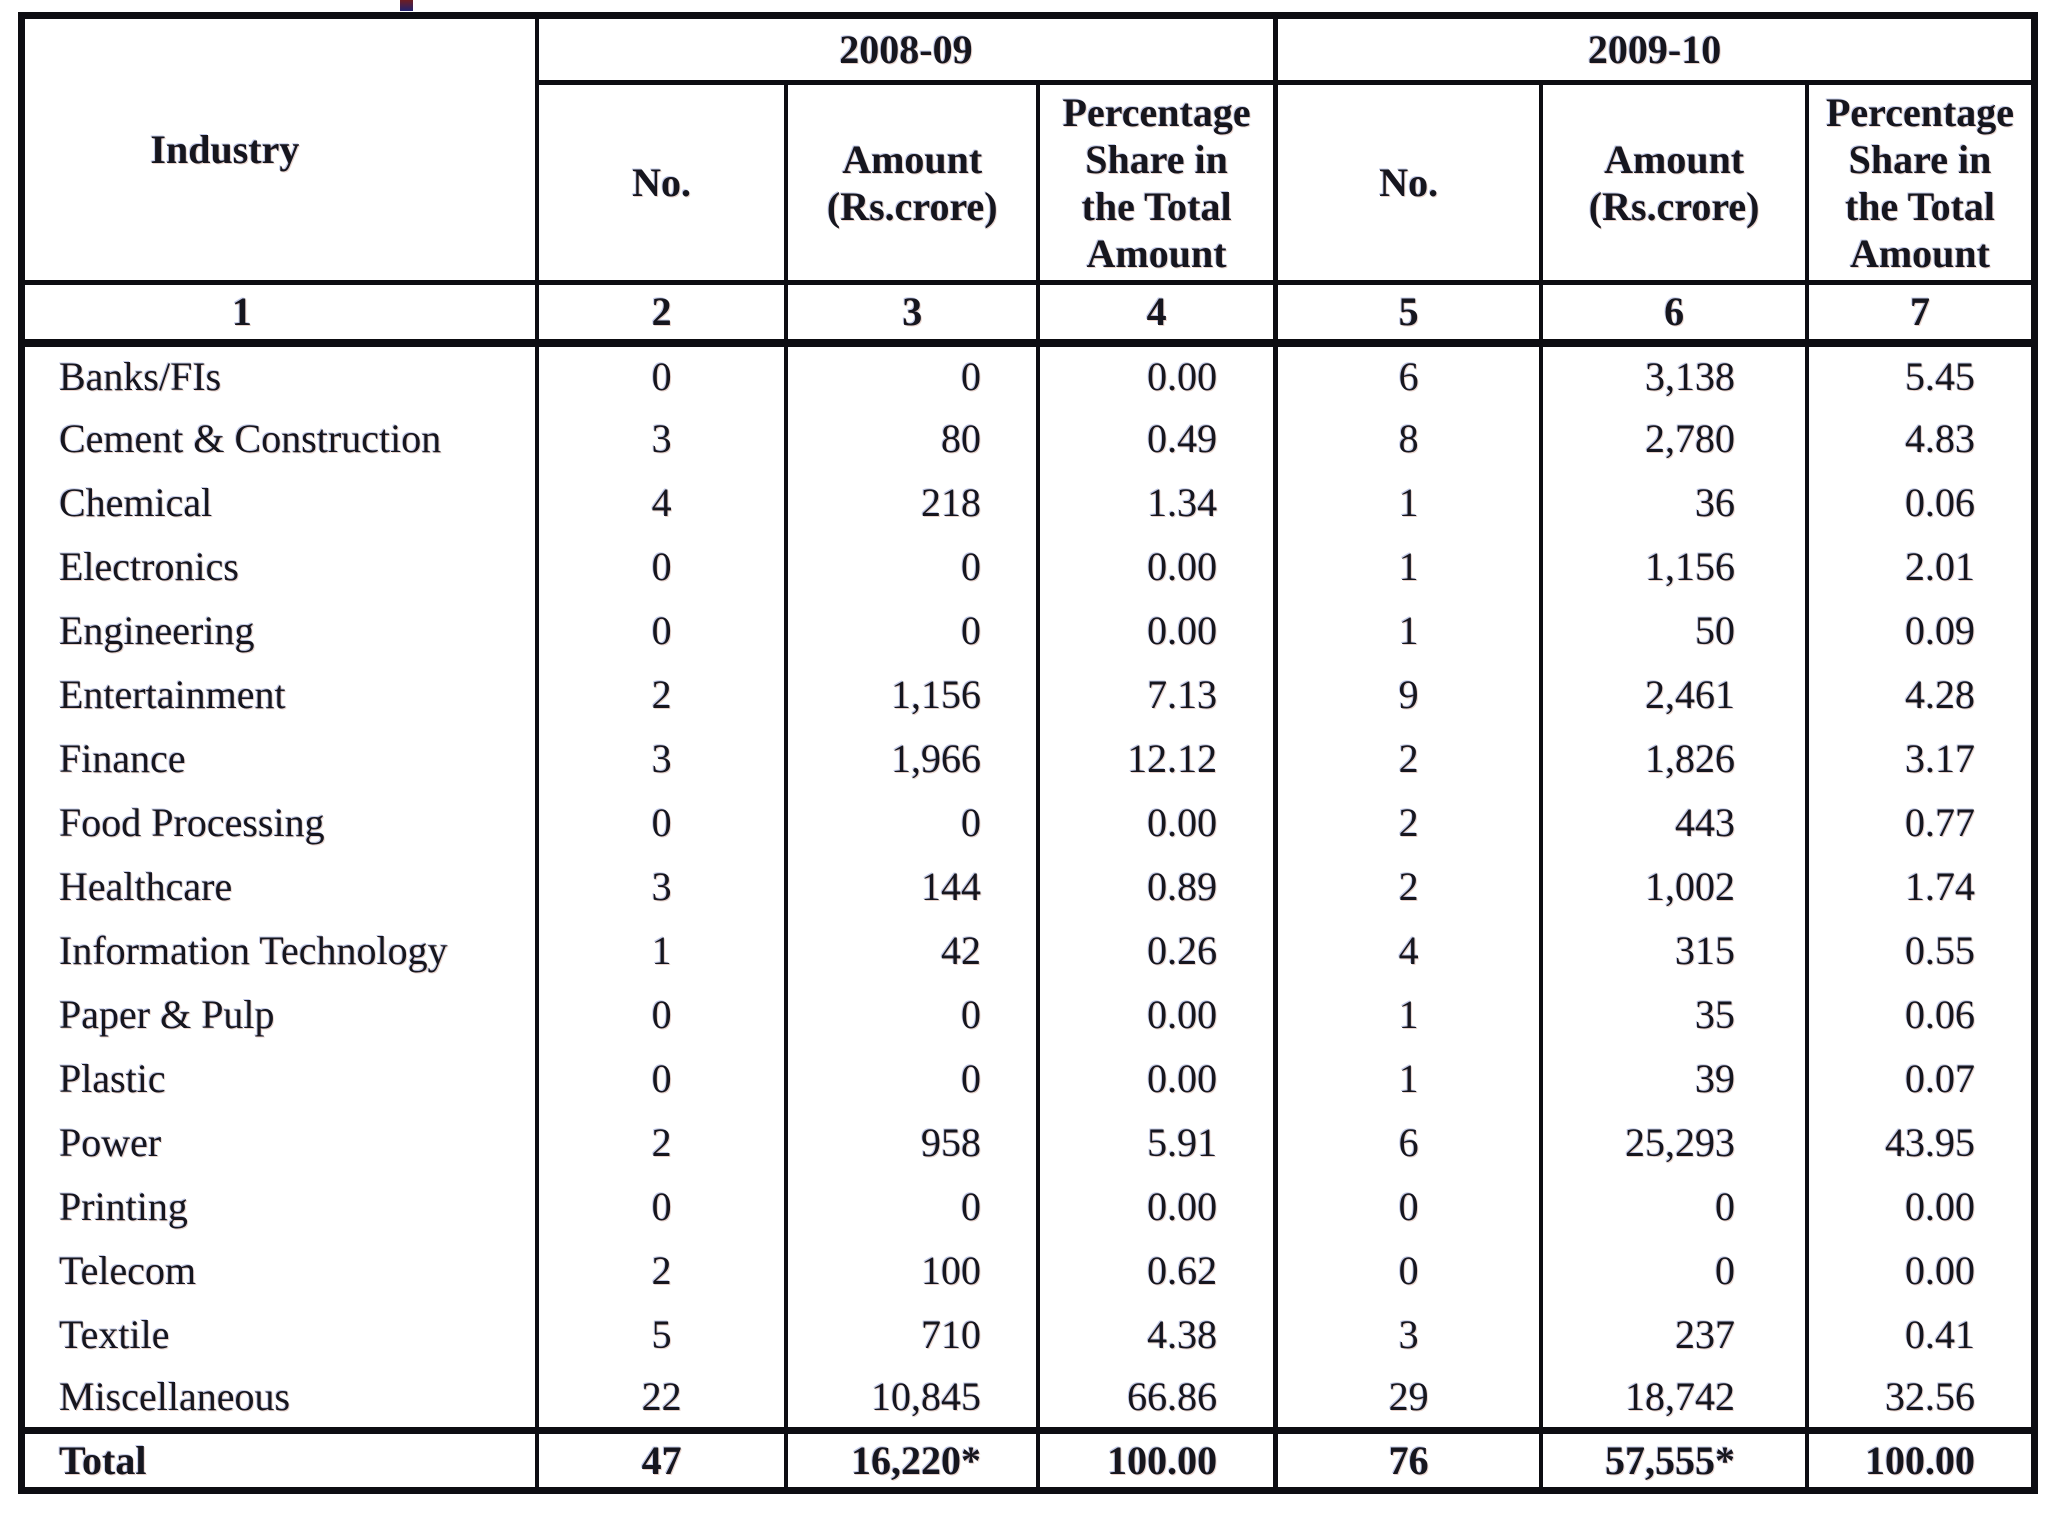 This screenshot has width=2048, height=1536. Describe the element at coordinates (1920, 1142) in the screenshot. I see `pct-2009: 43.95` at that location.